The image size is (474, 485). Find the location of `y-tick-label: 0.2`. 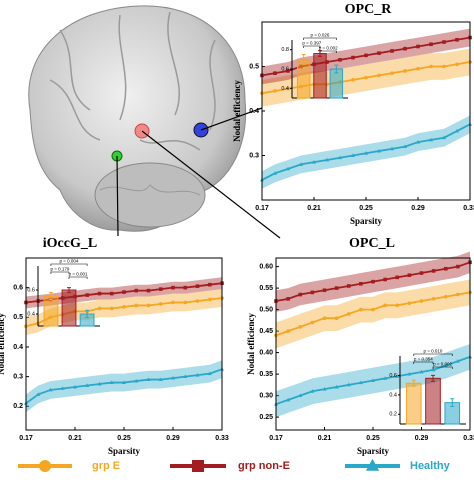

y-tick-label: 0.2 is located at coordinates (18, 406).